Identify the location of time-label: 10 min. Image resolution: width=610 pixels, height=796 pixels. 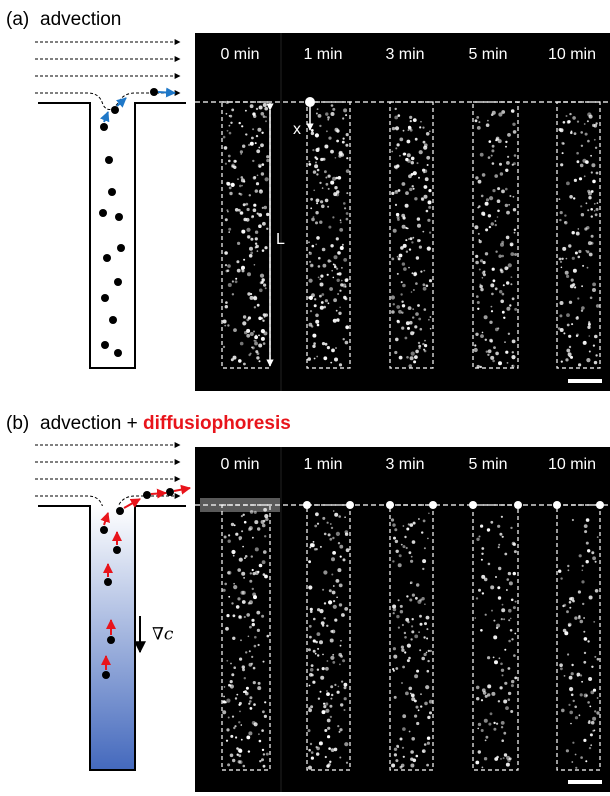
(572, 54).